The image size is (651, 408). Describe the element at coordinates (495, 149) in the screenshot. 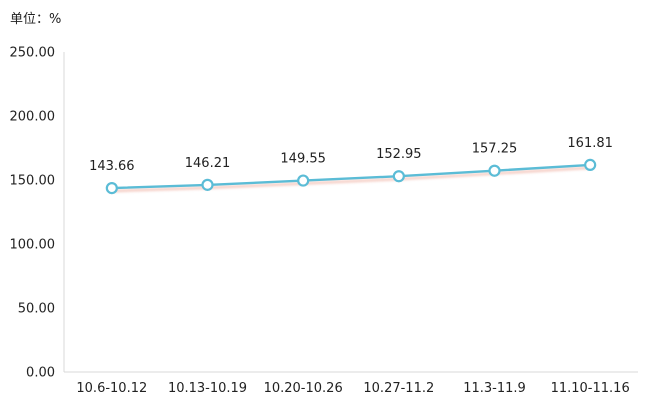

I see `data-label: 157.25` at that location.